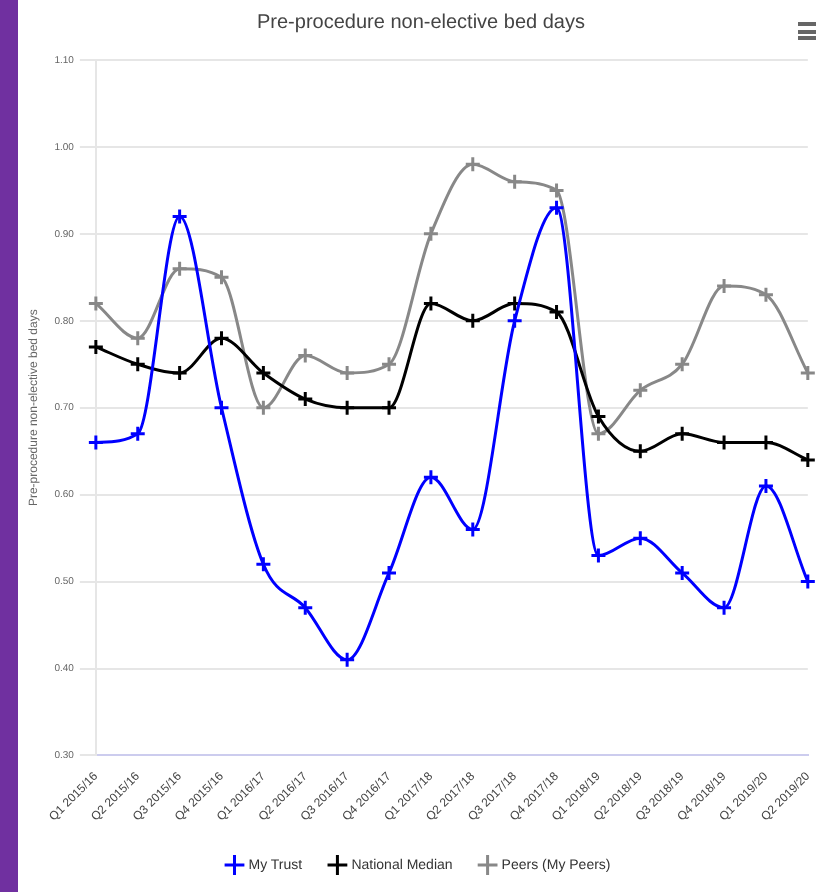 This screenshot has width=824, height=892. I want to click on chart-title: Pre-procedure non-elective bed days, so click(421, 23).